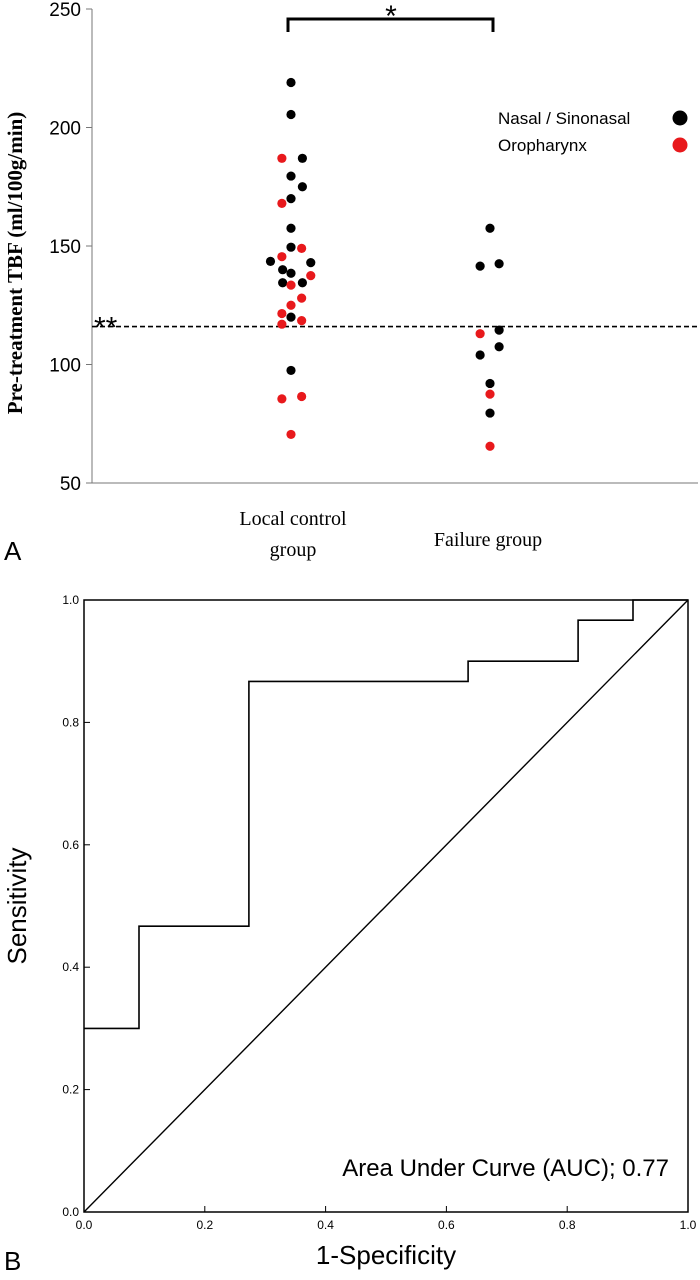 Image resolution: width=700 pixels, height=1280 pixels. I want to click on panel-b-y-tick-label: 0.6, so click(70, 845).